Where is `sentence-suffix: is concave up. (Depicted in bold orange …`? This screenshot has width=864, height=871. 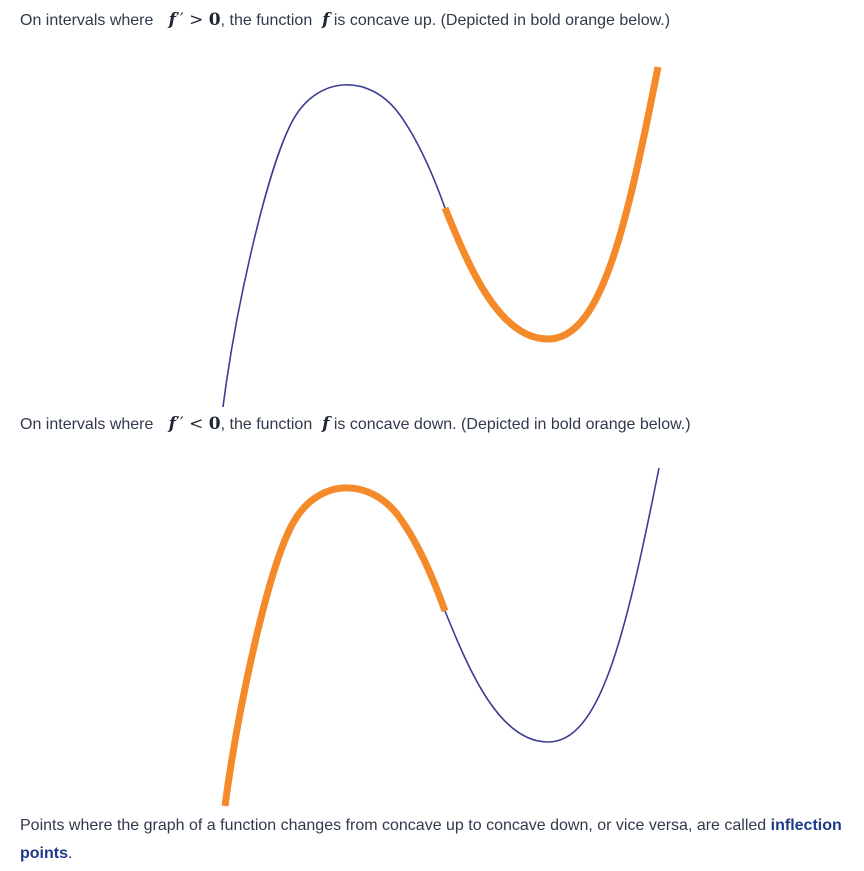 sentence-suffix: is concave up. (Depicted in bold orange … is located at coordinates (502, 20).